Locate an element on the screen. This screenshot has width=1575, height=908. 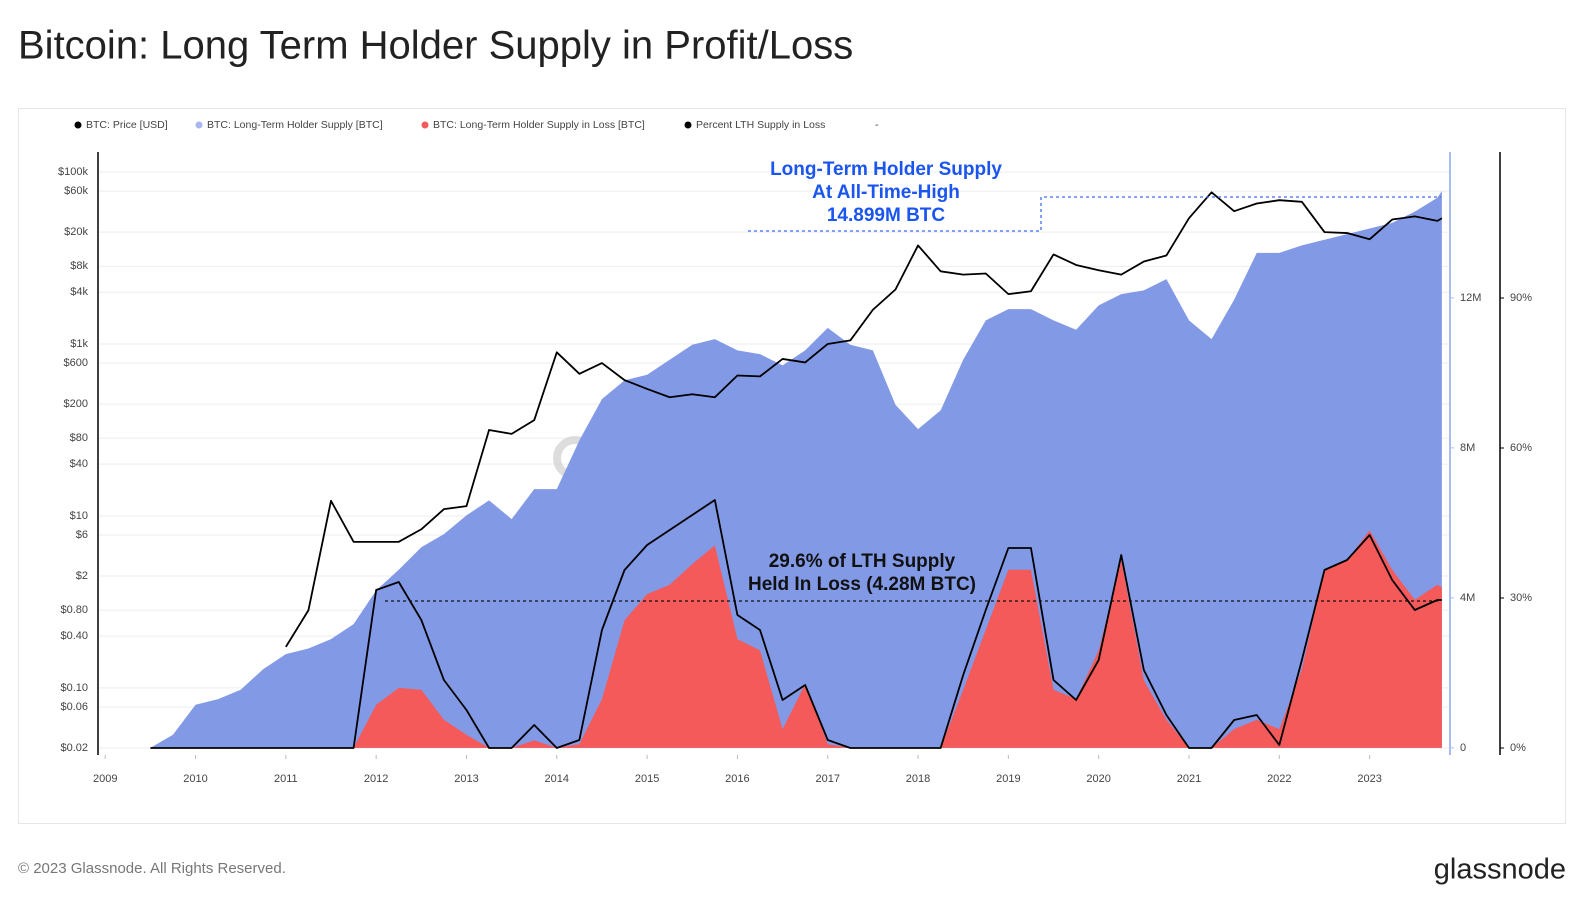
y3-tick-label: 60% is located at coordinates (1521, 448).